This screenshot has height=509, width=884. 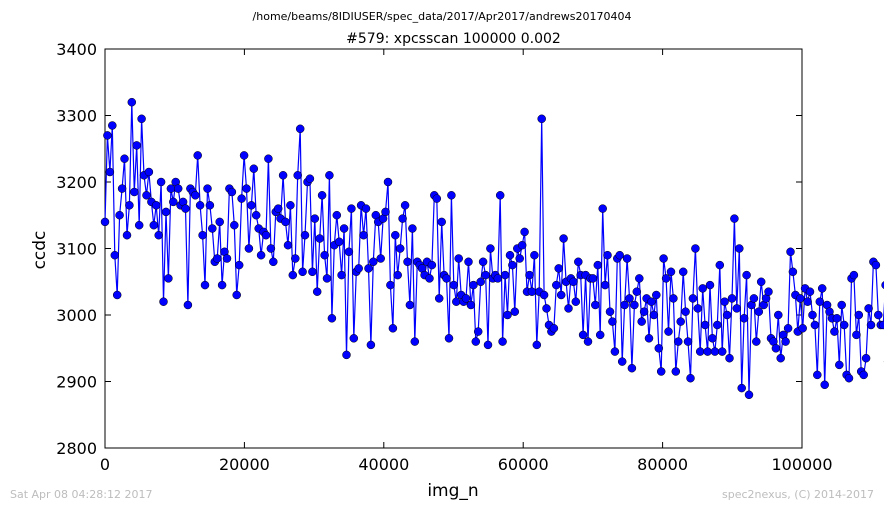 What do you see at coordinates (76, 182) in the screenshot?
I see `y-tick-label: 3200` at bounding box center [76, 182].